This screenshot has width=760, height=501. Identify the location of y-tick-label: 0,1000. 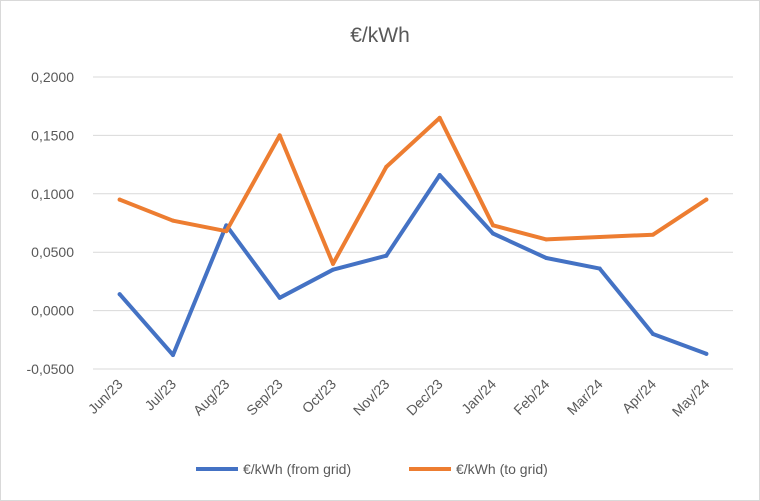
(52, 194).